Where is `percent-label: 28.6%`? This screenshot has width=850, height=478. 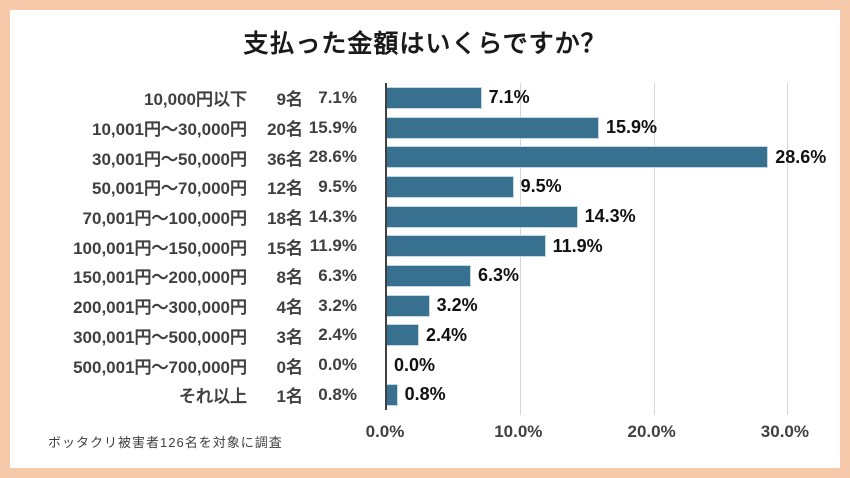 percent-label: 28.6% is located at coordinates (332, 157).